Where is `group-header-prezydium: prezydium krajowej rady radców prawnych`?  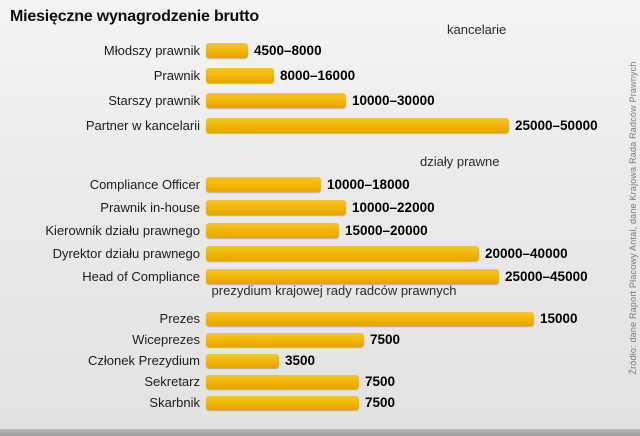
group-header-prezydium: prezydium krajowej rady radców prawnych is located at coordinates (334, 290).